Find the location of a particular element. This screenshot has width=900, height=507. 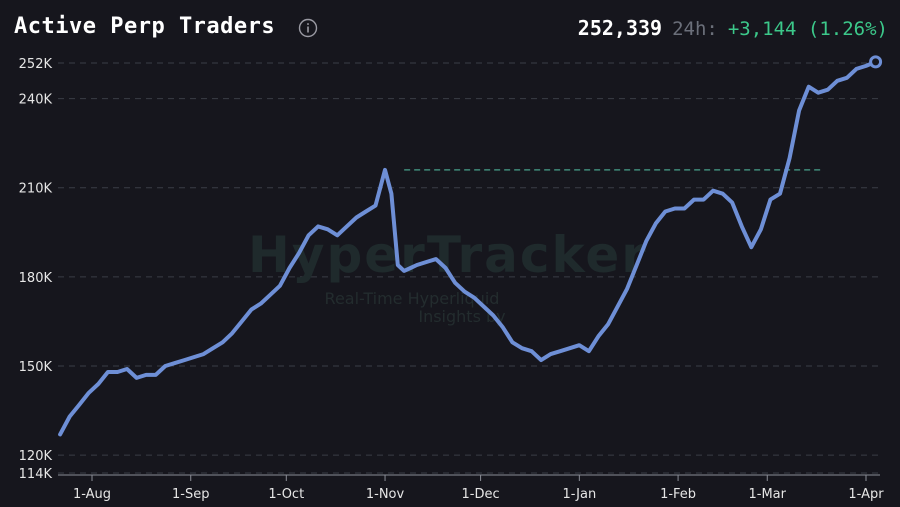

y-tick-label: 114K is located at coordinates (36, 474).